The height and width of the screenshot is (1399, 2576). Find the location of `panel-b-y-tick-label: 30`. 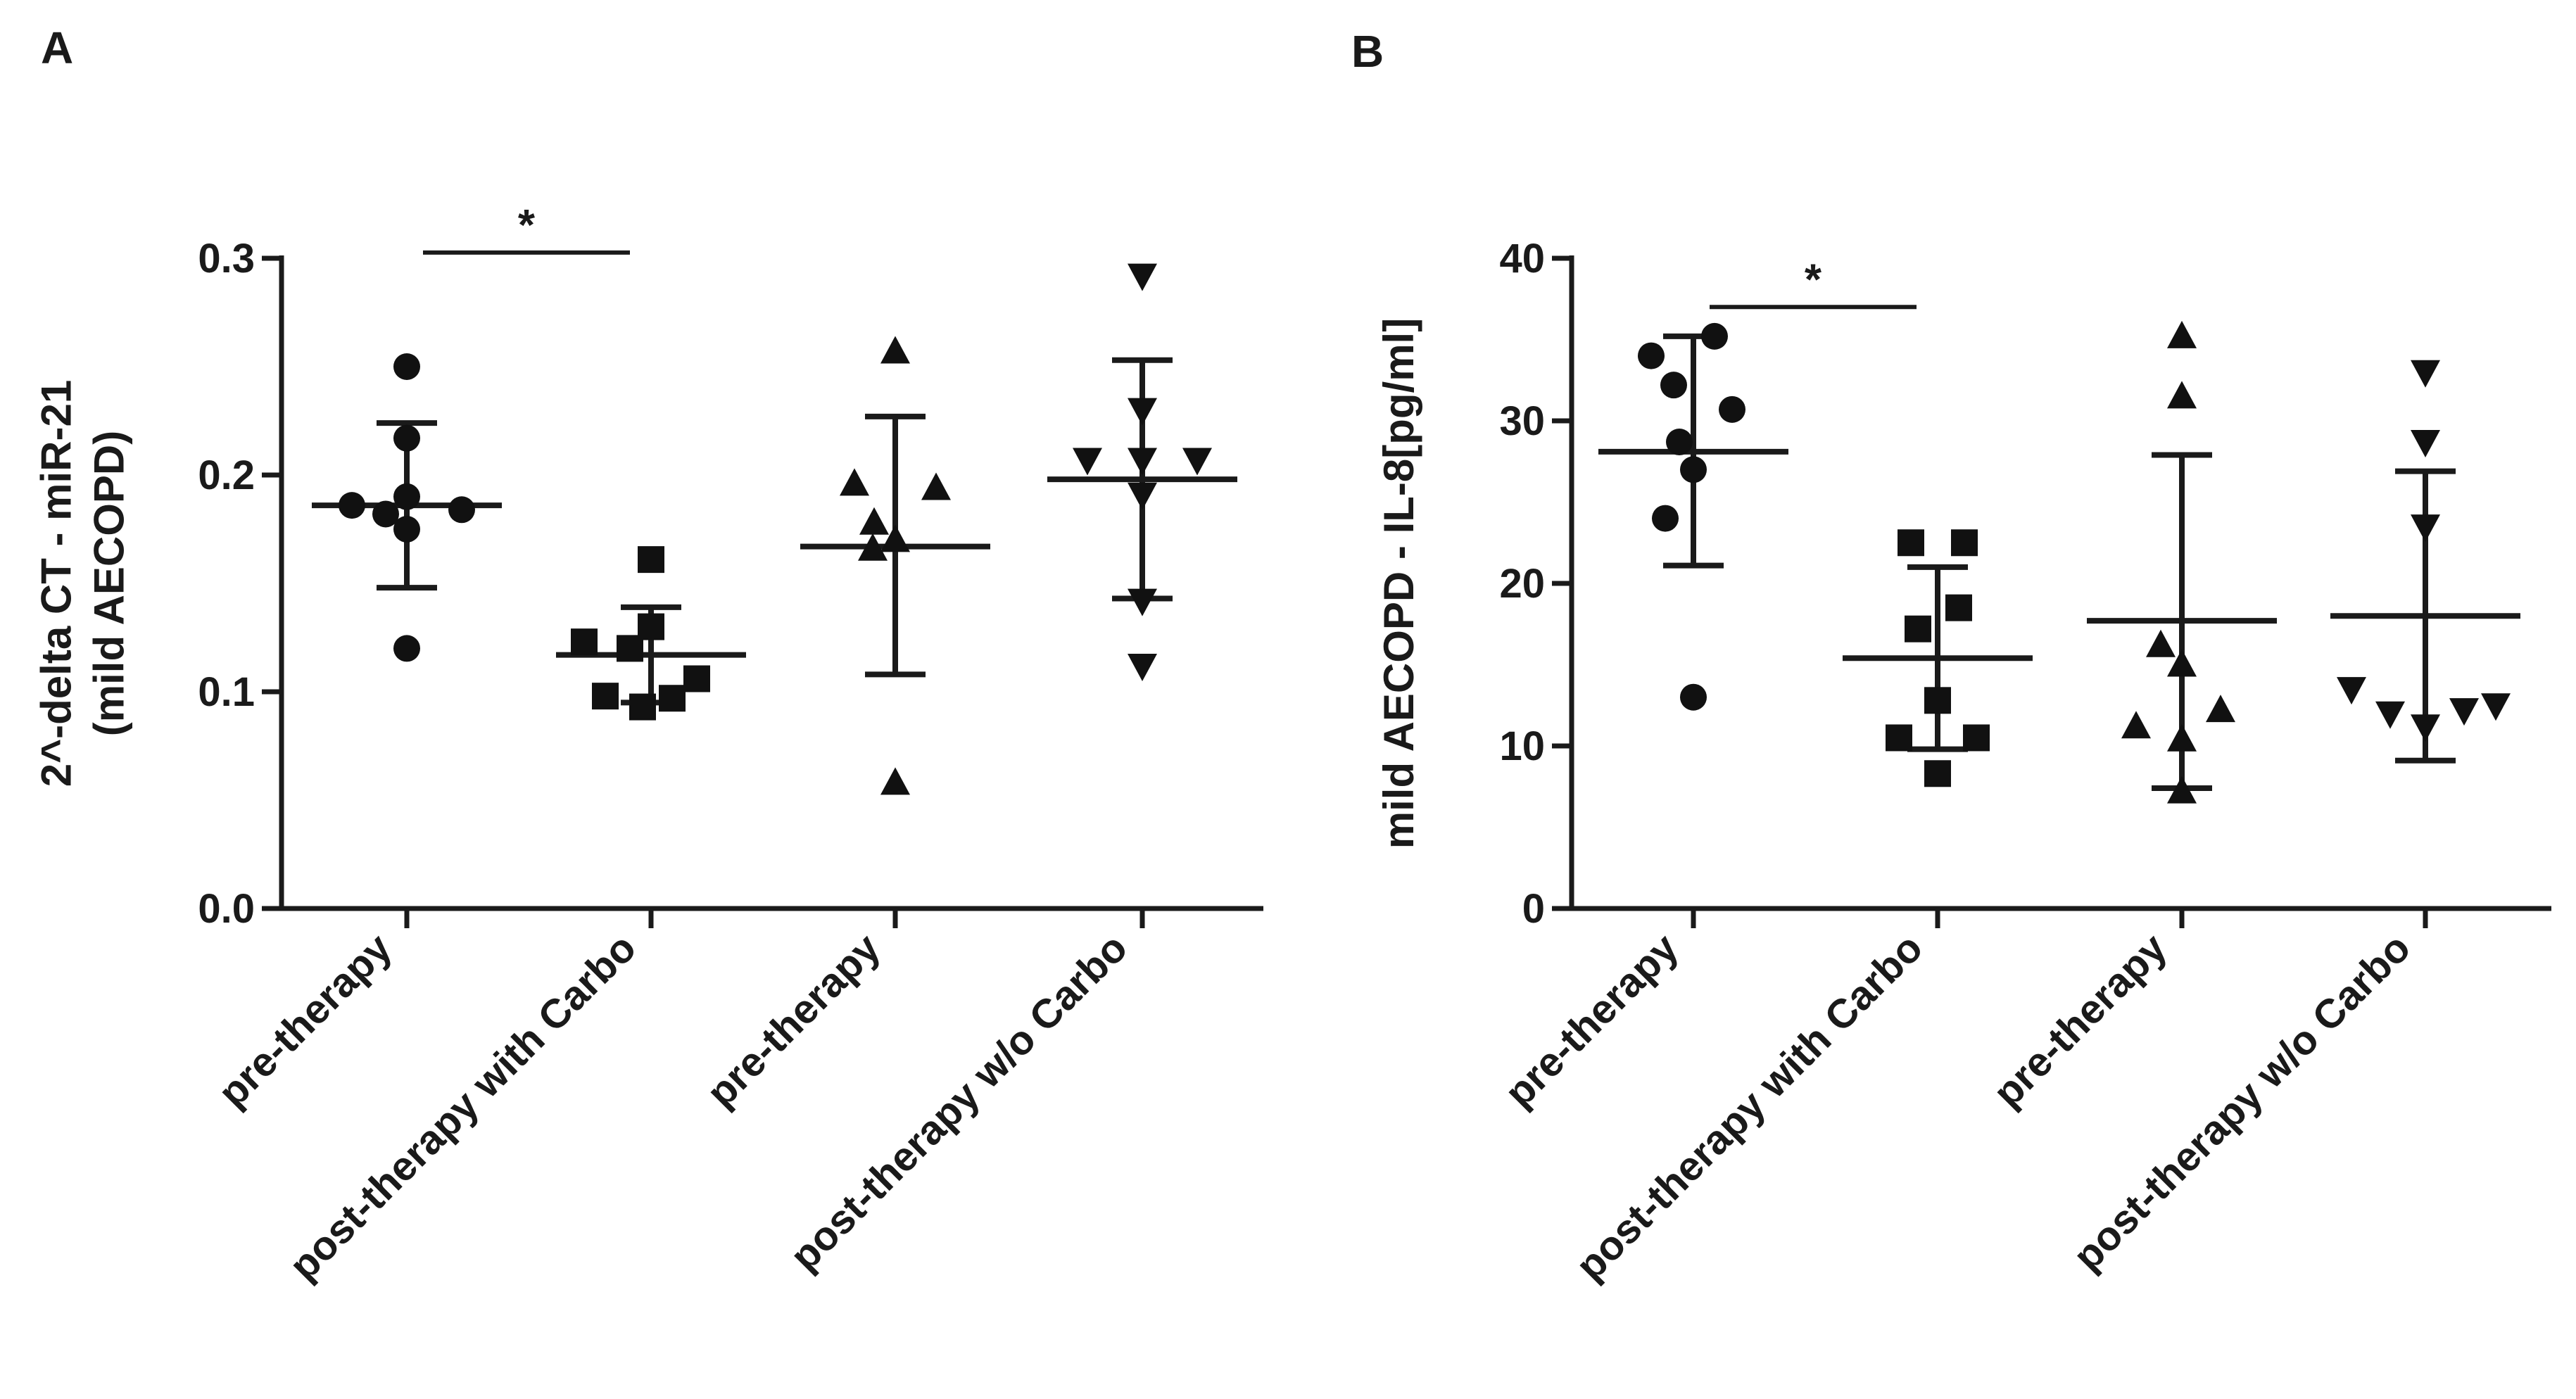

panel-b-y-tick-label: 30 is located at coordinates (1522, 421).